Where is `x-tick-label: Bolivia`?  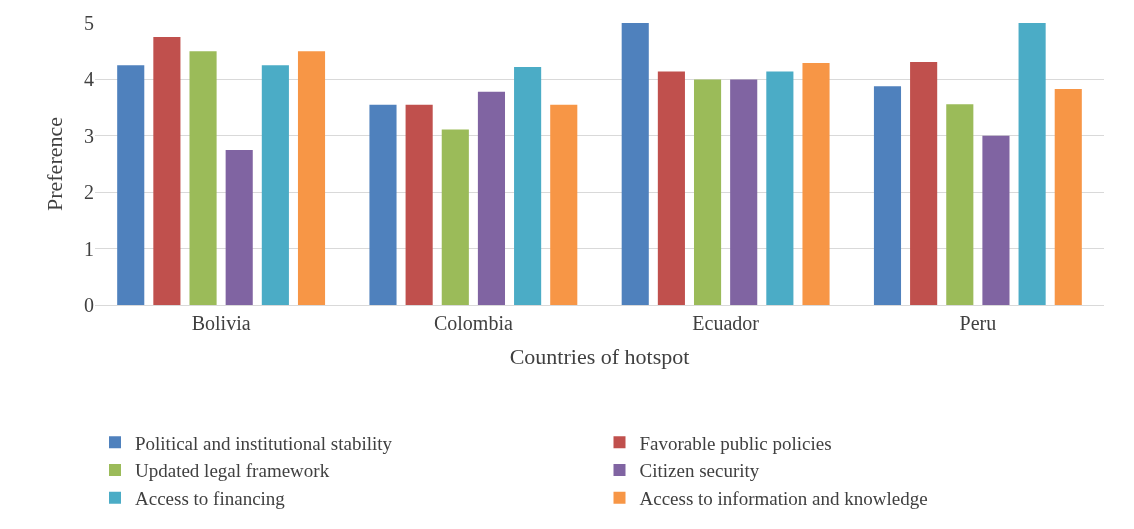 x-tick-label: Bolivia is located at coordinates (221, 323).